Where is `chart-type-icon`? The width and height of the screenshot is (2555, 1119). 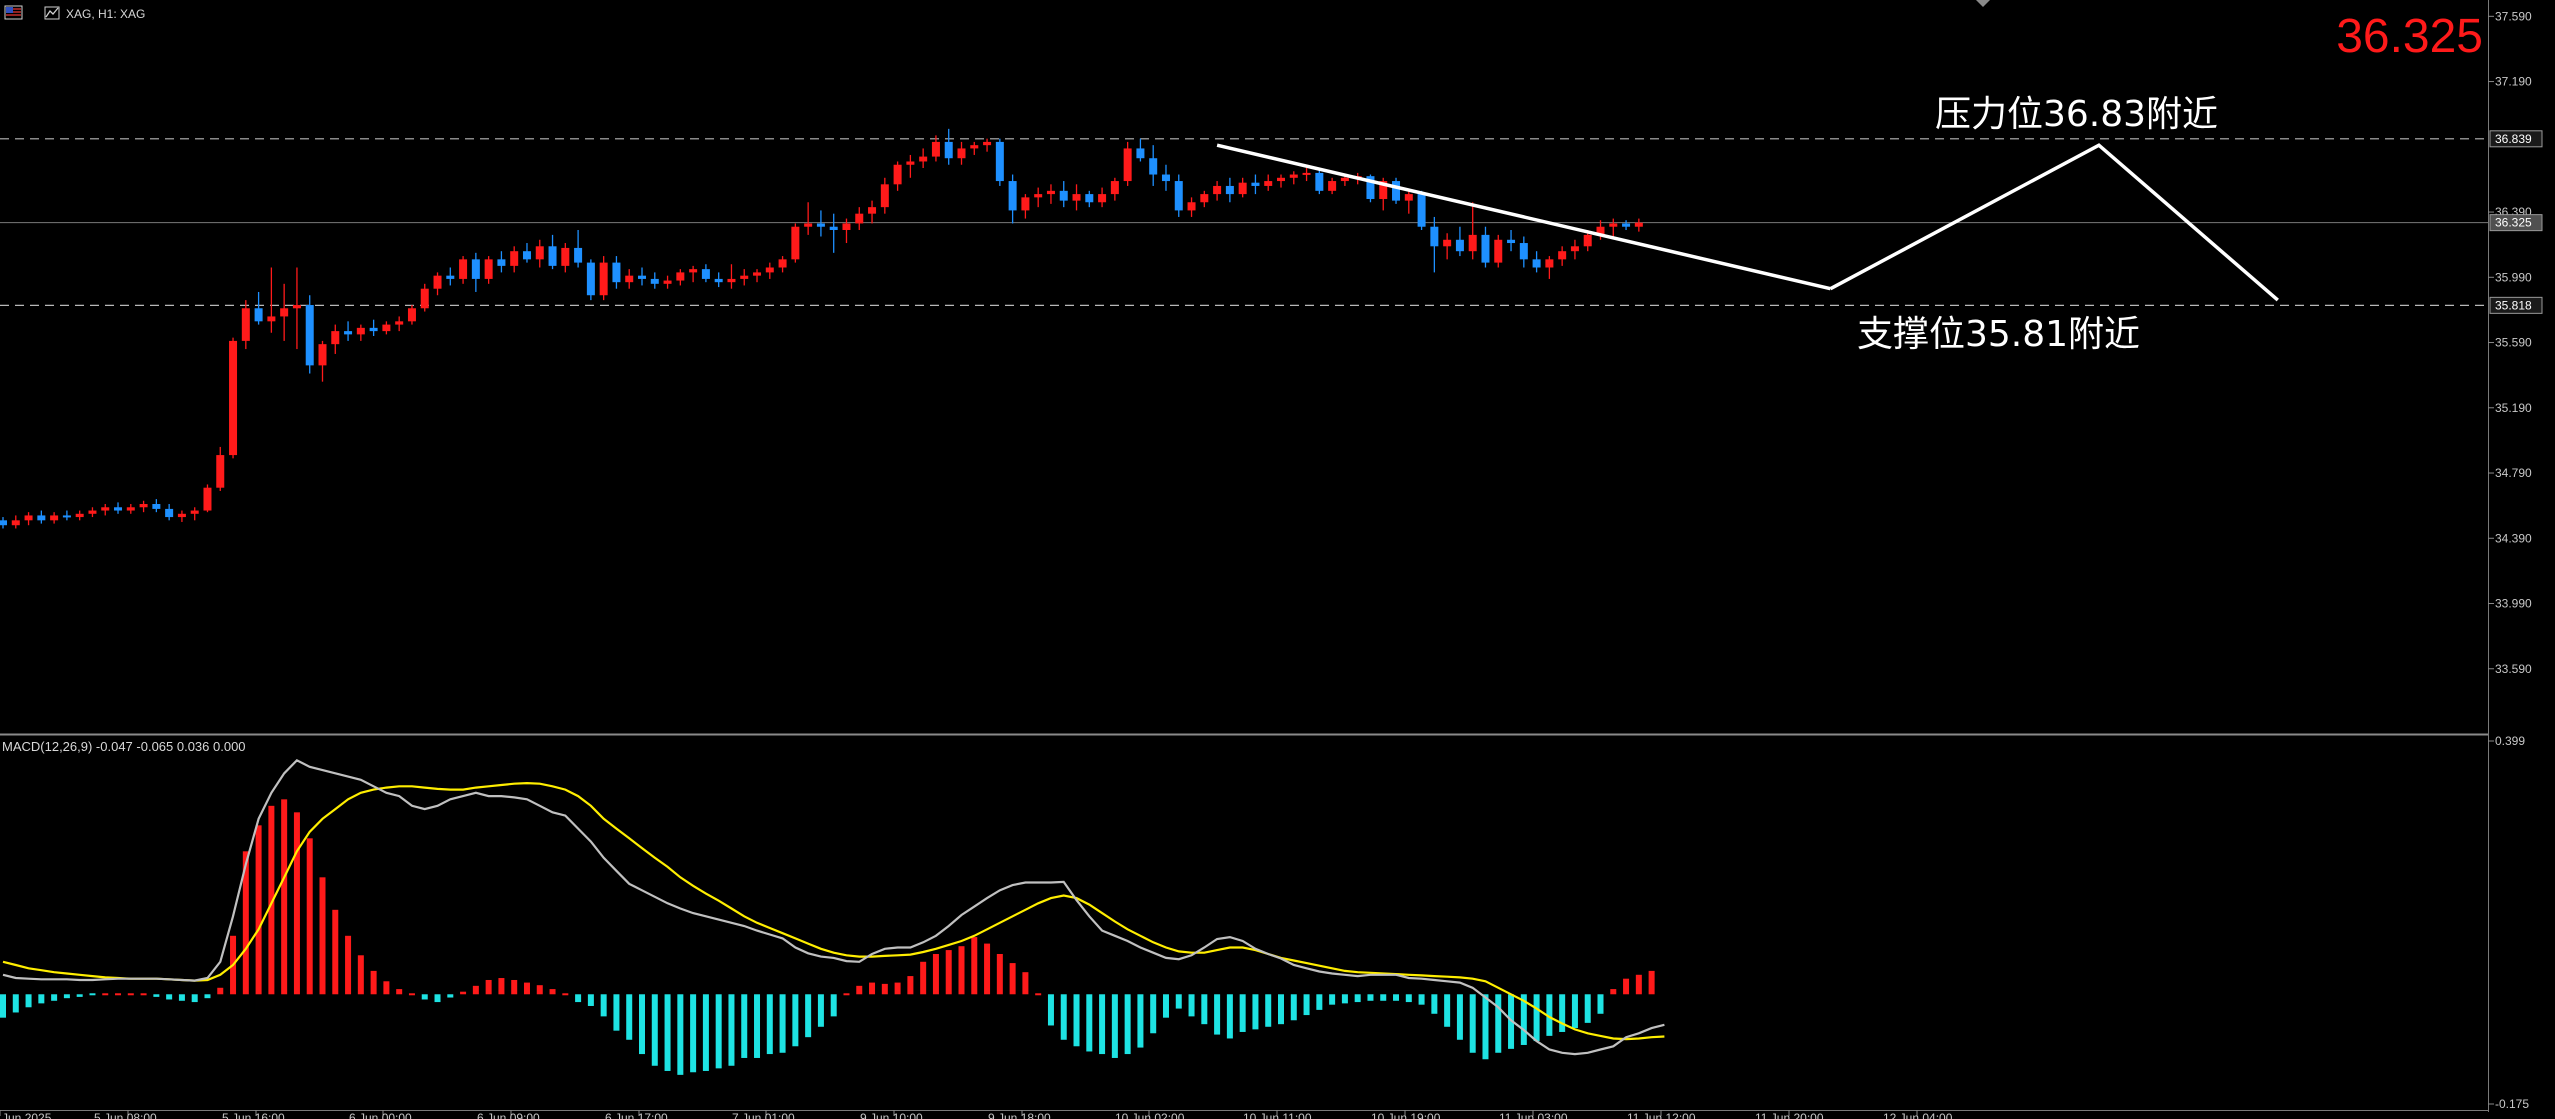
chart-type-icon is located at coordinates (52, 13).